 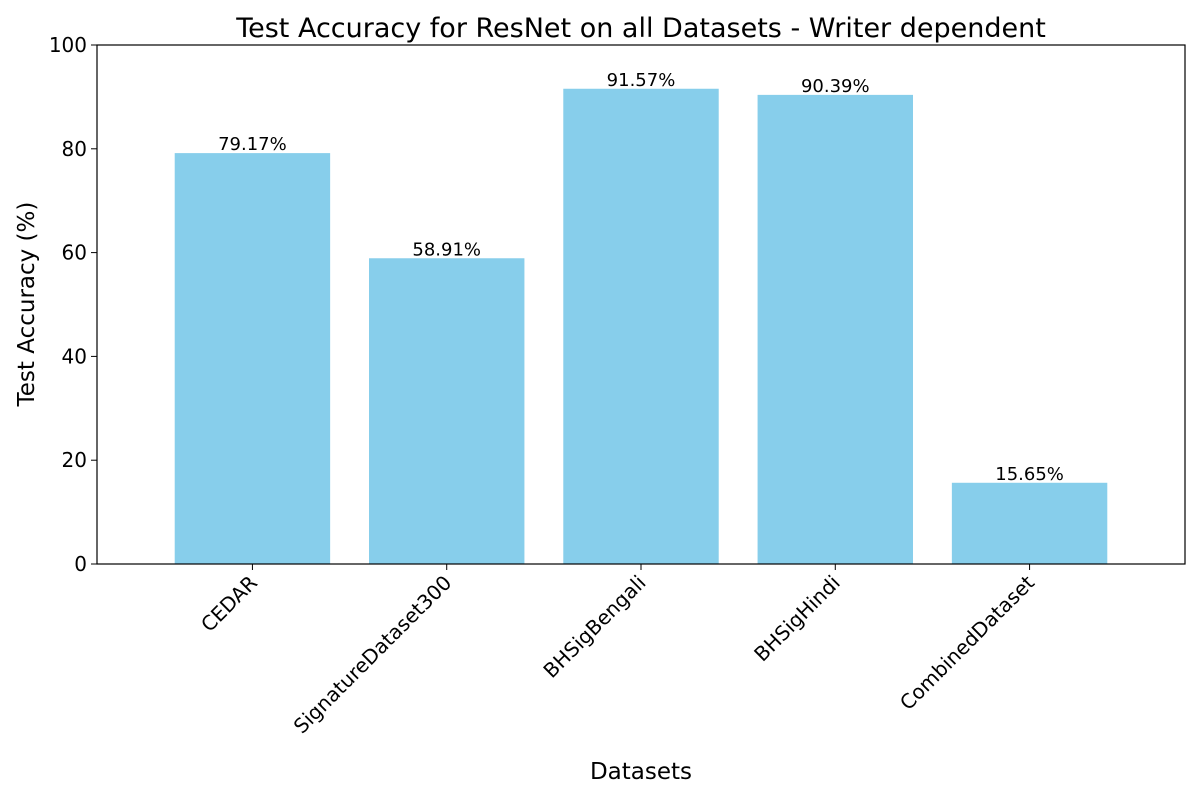 I want to click on data-label-bhsighindi: 90.39%, so click(x=835, y=86).